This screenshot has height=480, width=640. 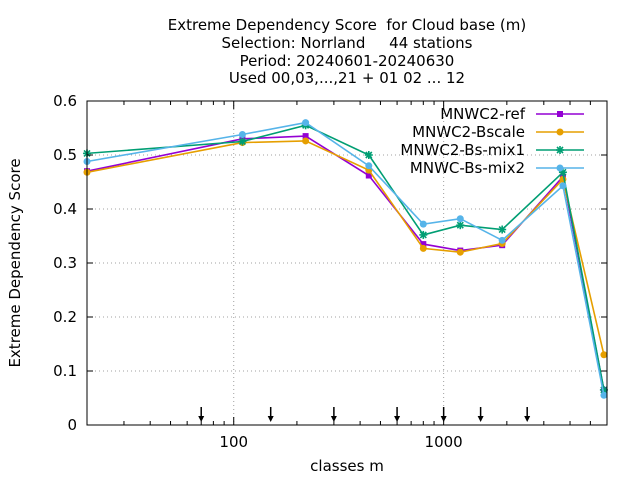 I want to click on chart-title-line-3: Period: 20240601-20240630, so click(x=347, y=61).